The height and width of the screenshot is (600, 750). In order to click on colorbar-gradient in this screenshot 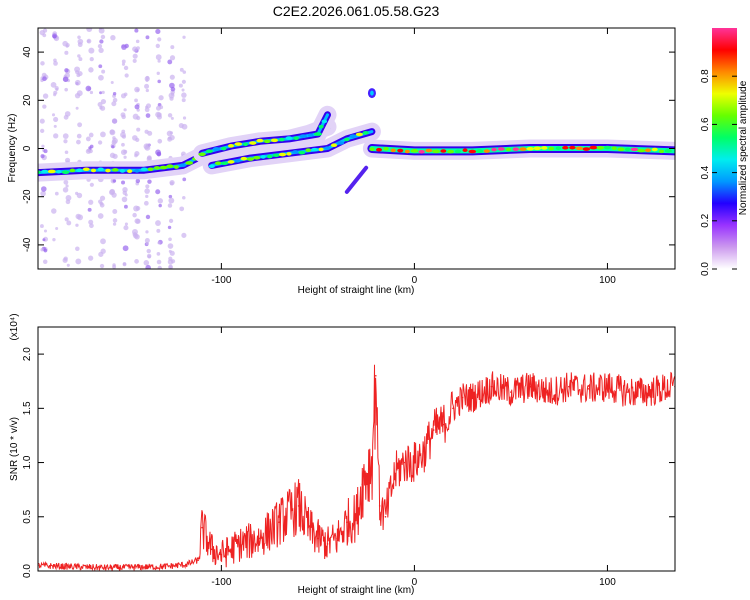, I will do `click(724, 148)`.